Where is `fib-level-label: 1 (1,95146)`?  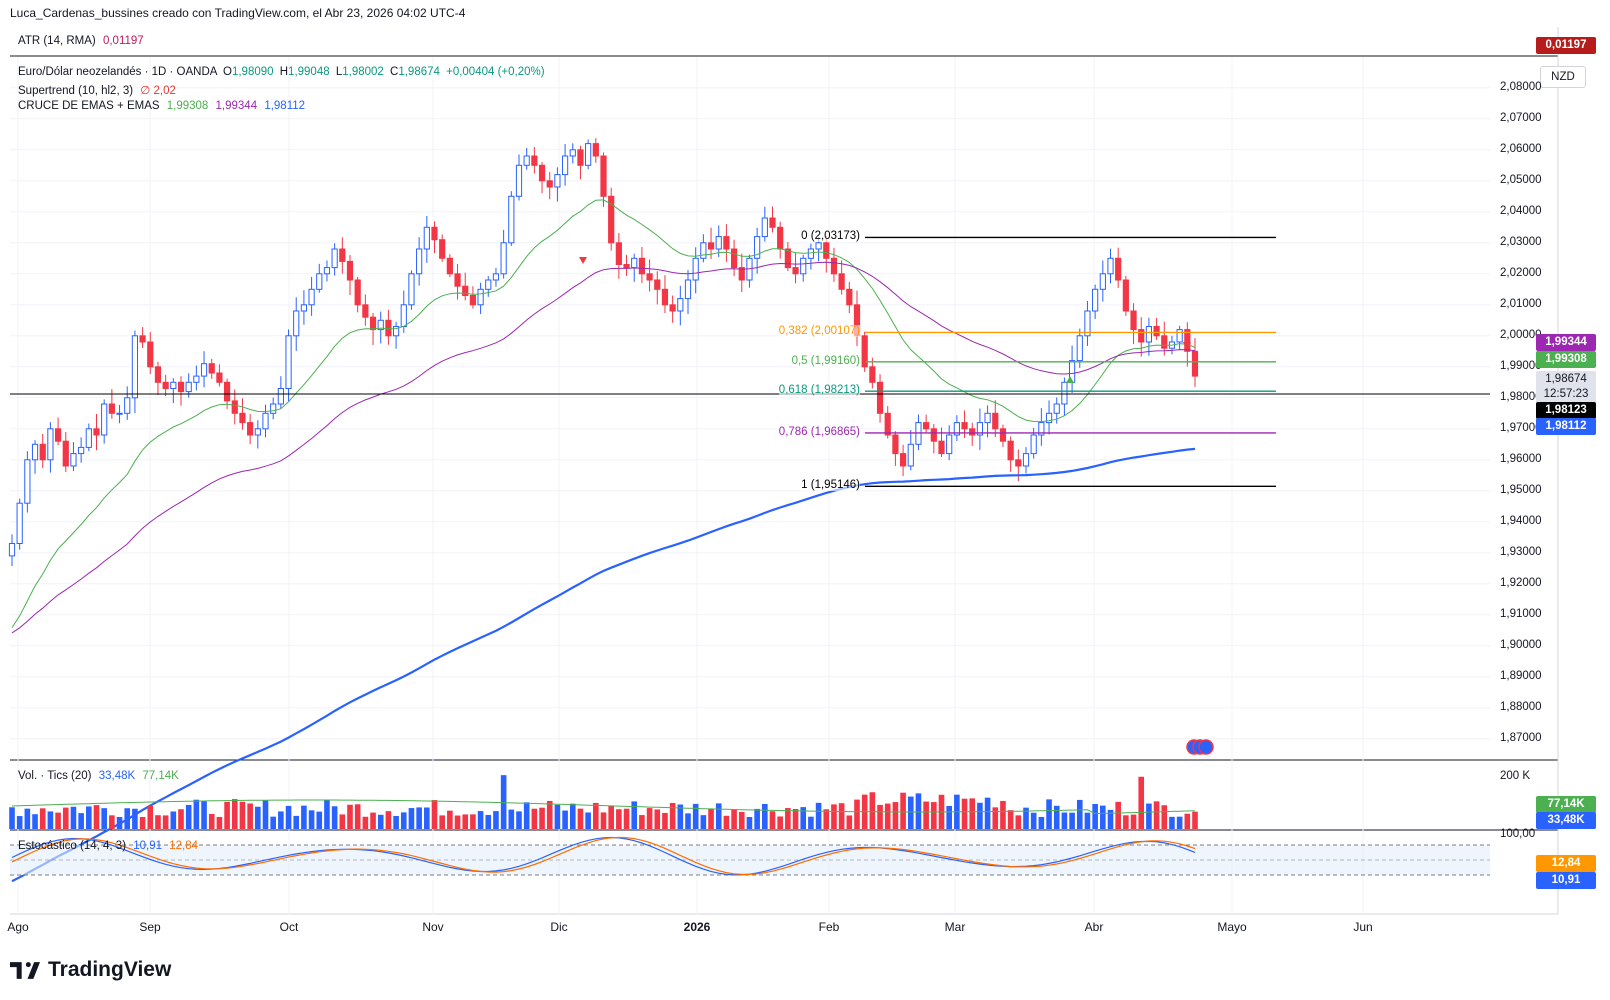 fib-level-label: 1 (1,95146) is located at coordinates (830, 485).